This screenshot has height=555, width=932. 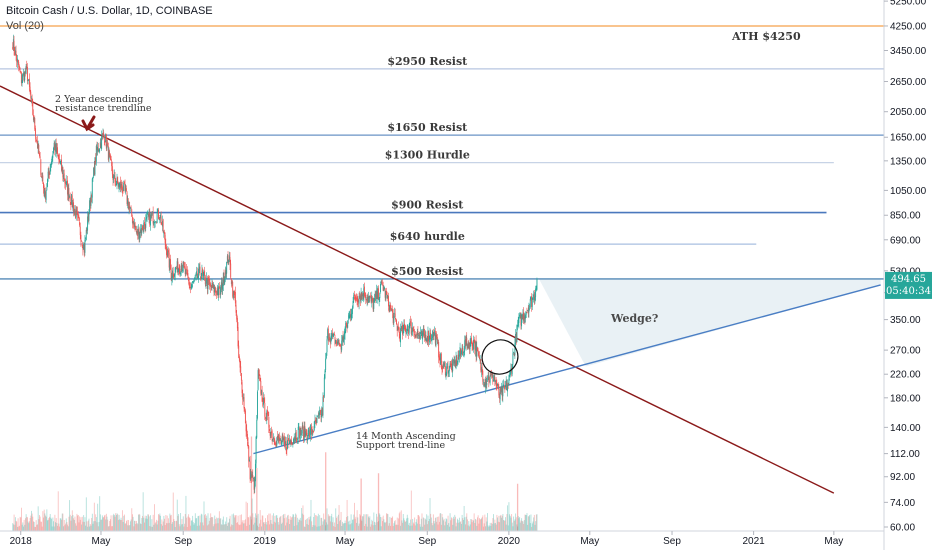 What do you see at coordinates (905, 240) in the screenshot?
I see `y-tick-label: 690.00` at bounding box center [905, 240].